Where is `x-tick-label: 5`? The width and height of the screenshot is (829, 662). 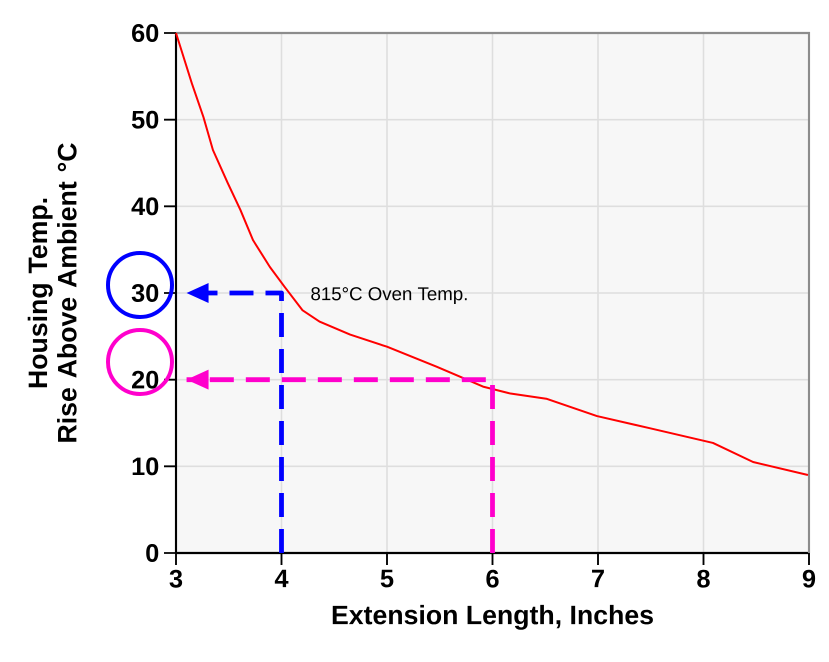
x-tick-label: 5 is located at coordinates (387, 579).